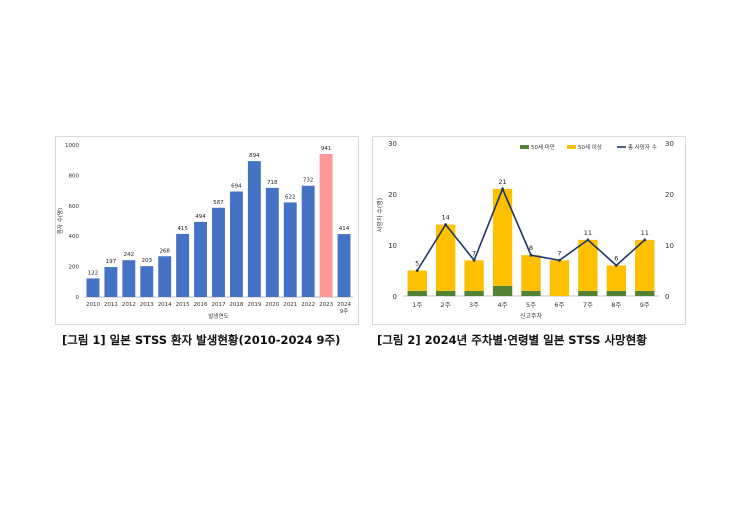  Describe the element at coordinates (272, 242) in the screenshot. I see `bar-2020` at that location.